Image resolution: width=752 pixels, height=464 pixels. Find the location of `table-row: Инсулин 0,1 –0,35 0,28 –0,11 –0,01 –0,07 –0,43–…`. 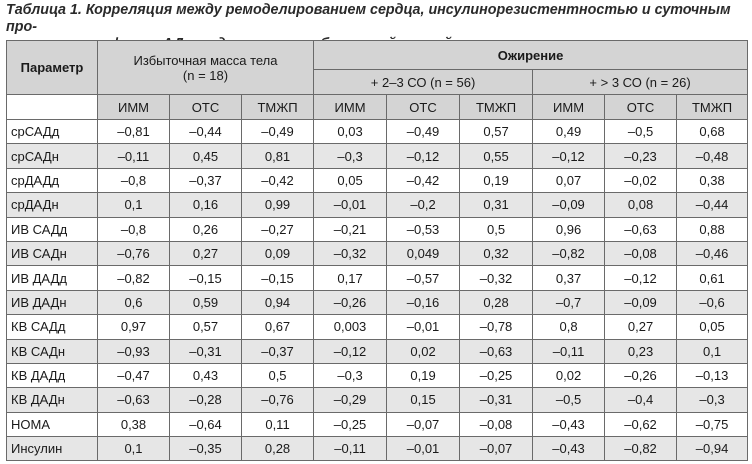

table-row: Инсулин 0,1 –0,35 0,28 –0,11 –0,01 –0,07 –0,43–… is located at coordinates (377, 449).